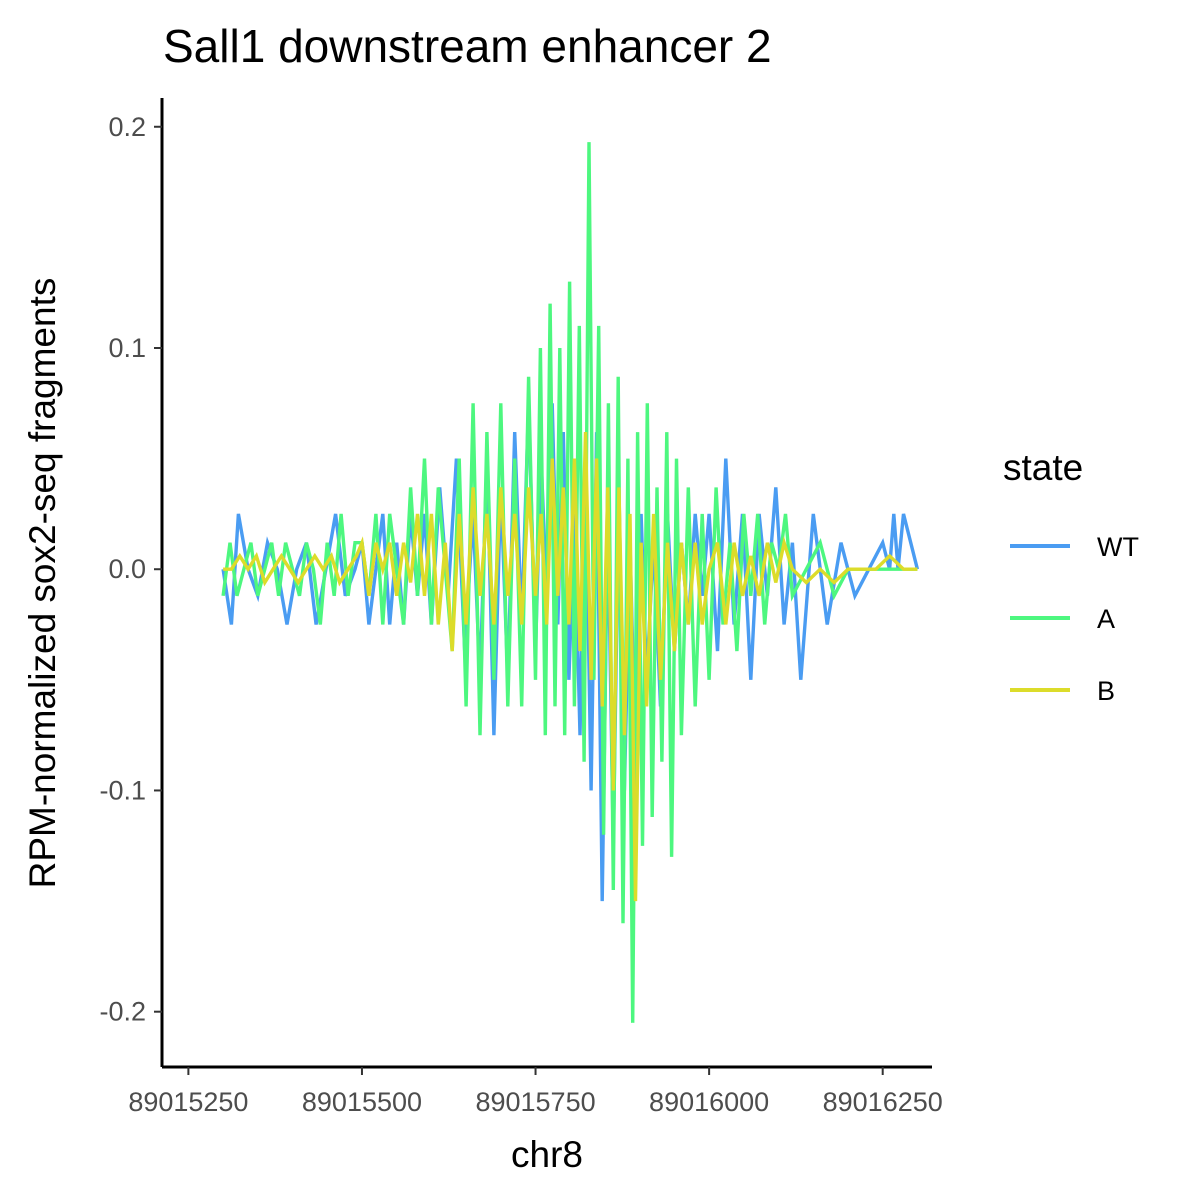  I want to click on y-tick-label: -0.1, so click(122, 790).